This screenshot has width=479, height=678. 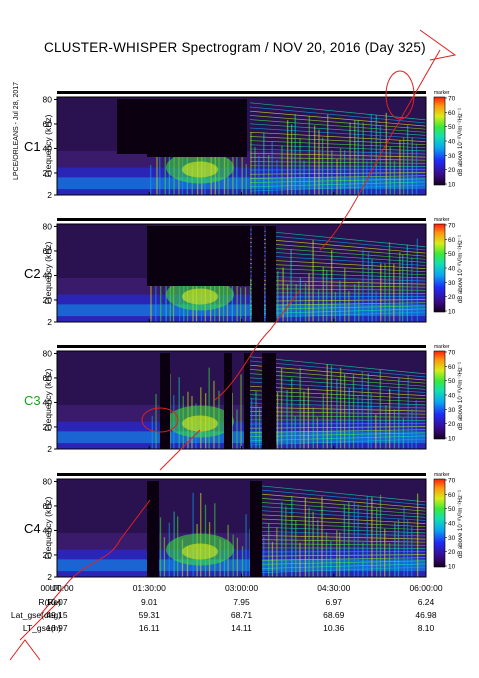 I want to click on stamp-letter-o, so click(x=400, y=95).